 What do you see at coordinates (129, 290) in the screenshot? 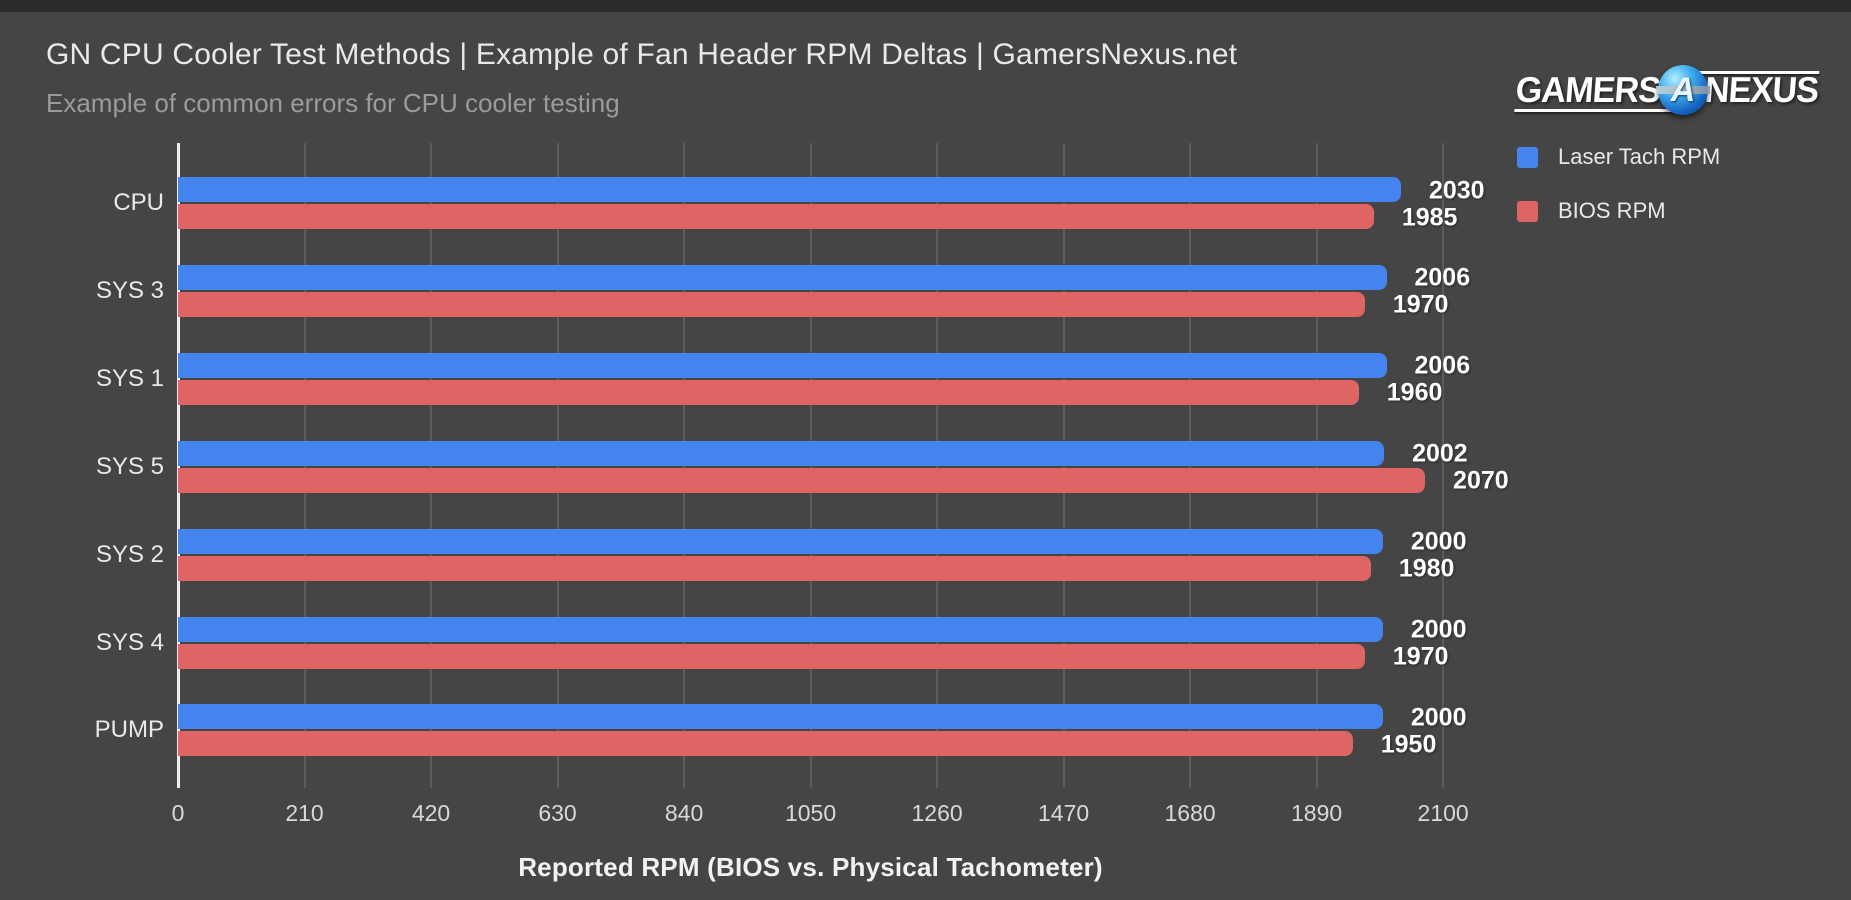
I see `category-label-sys-3: SYS 3` at bounding box center [129, 290].